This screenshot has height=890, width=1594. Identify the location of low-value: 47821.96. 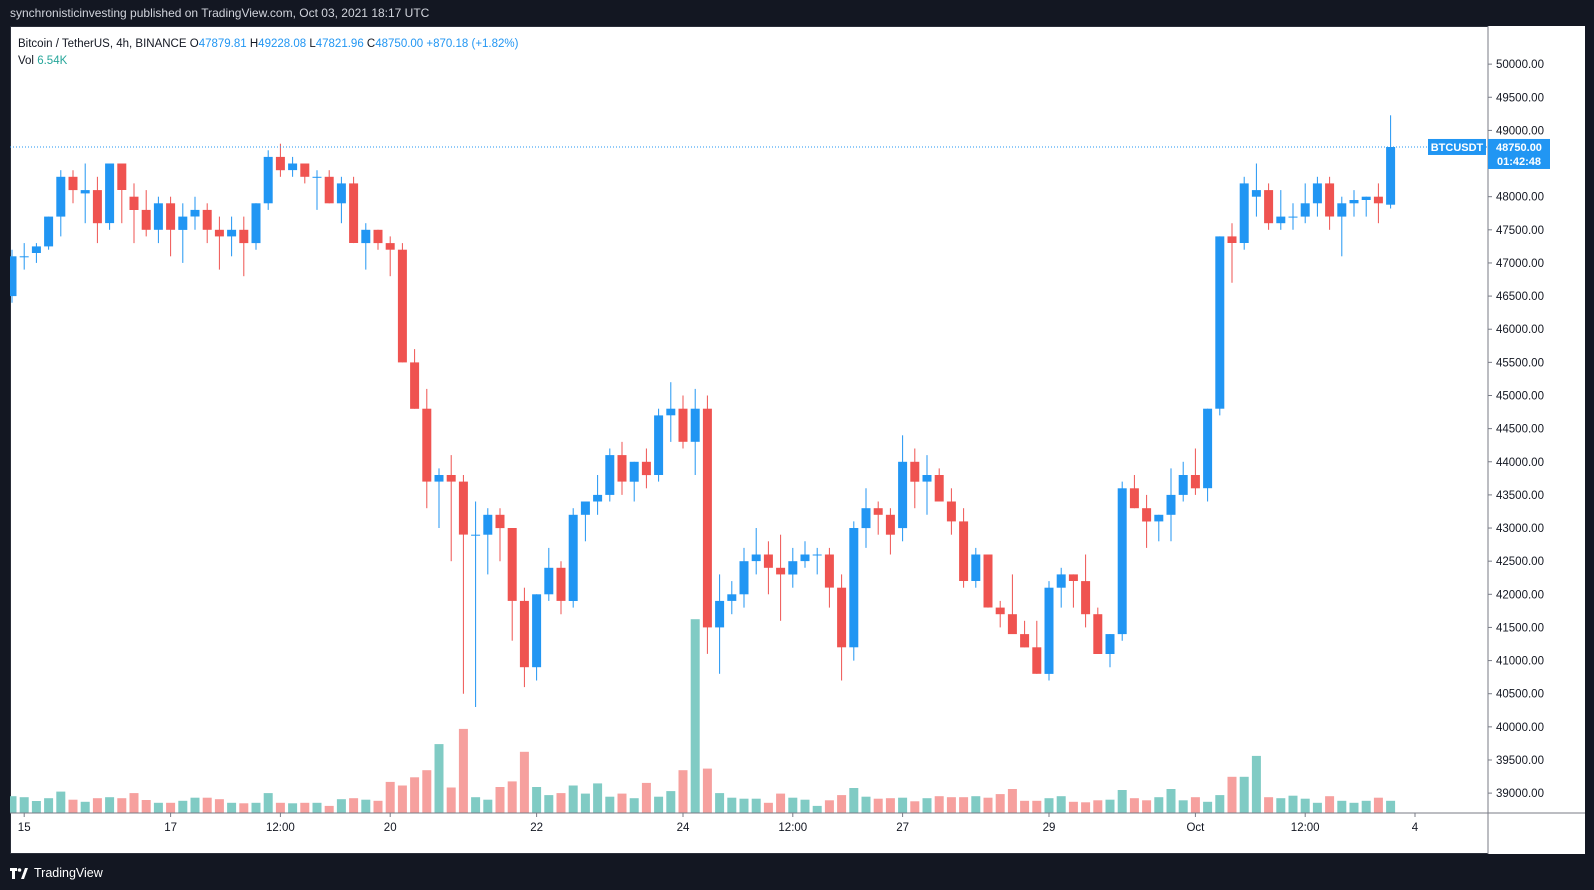
(339, 44).